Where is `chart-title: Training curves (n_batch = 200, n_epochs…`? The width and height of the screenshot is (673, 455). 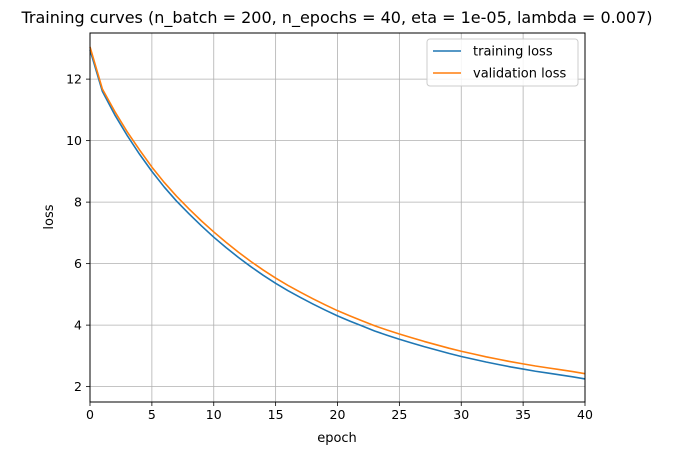 chart-title: Training curves (n_batch = 200, n_epochs… is located at coordinates (336, 18).